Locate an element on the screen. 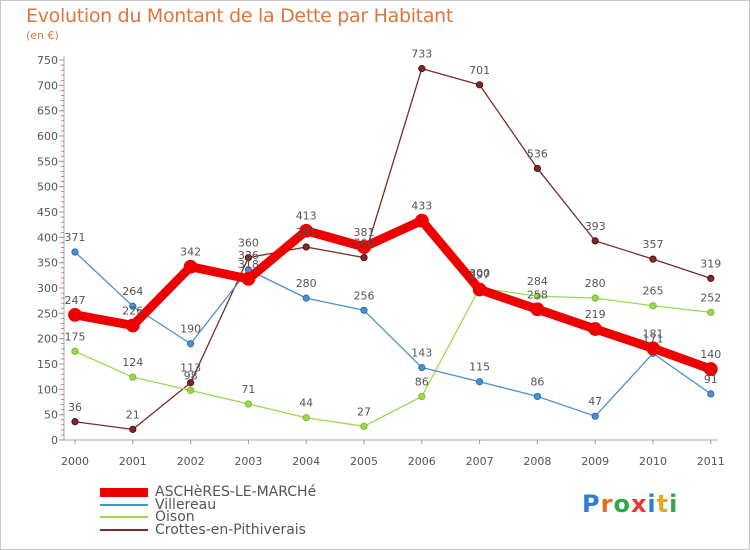  x-tick-label: 2001 is located at coordinates (133, 461).